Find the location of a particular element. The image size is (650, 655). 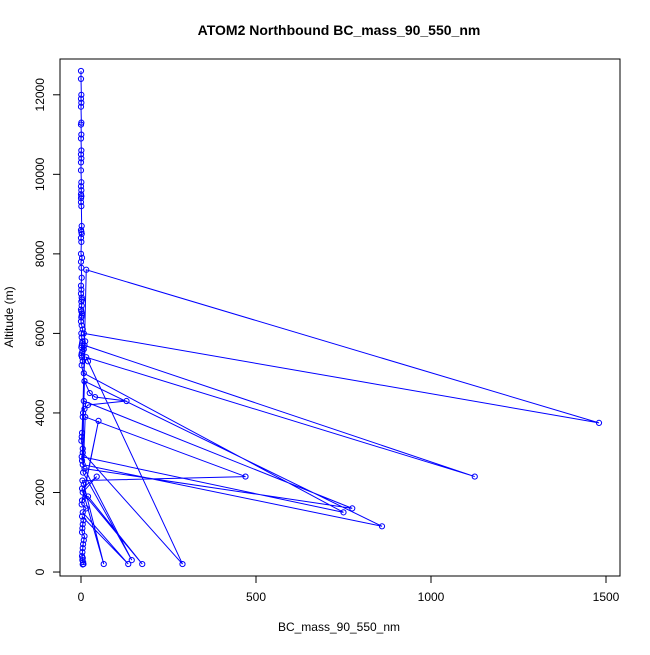

y-tick-label: 4000 is located at coordinates (40, 412).